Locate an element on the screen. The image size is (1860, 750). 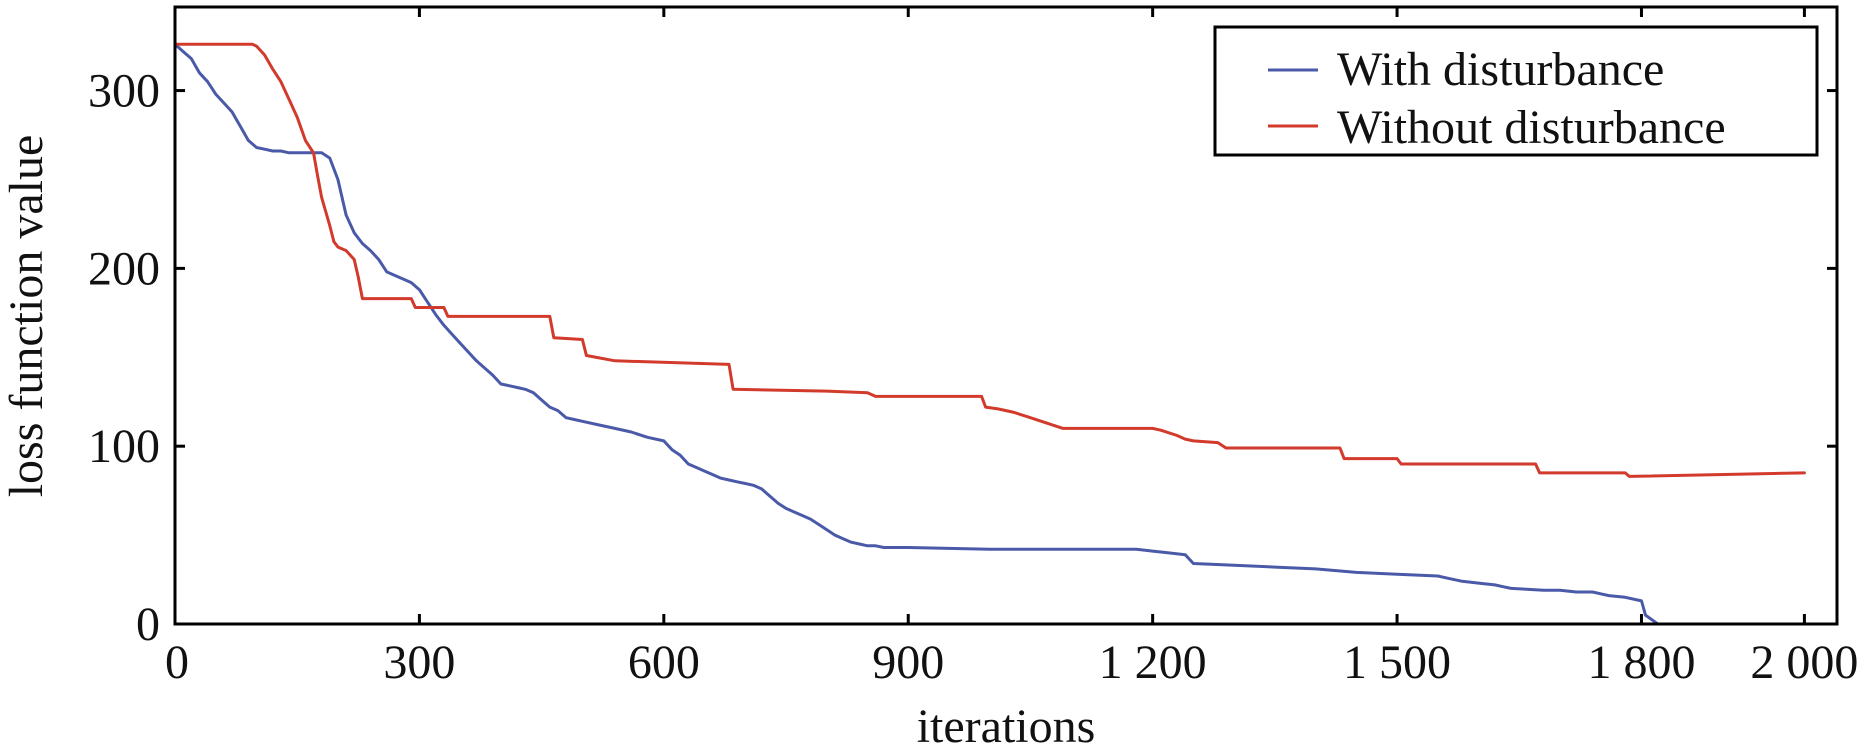
x-tick-label: 1 500 is located at coordinates (1397, 662).